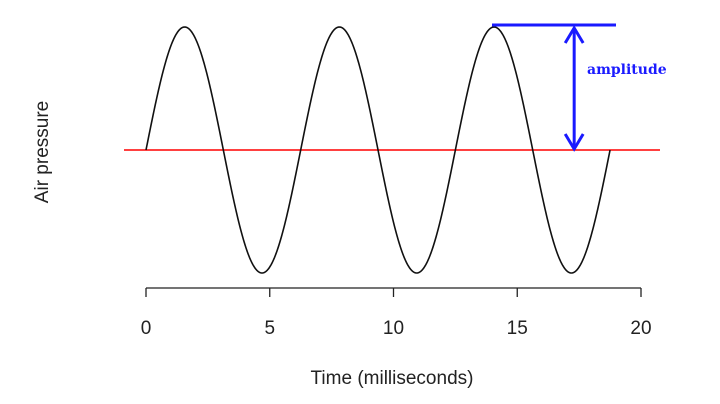  Describe the element at coordinates (640, 328) in the screenshot. I see `x-tick-label-20: 20` at that location.